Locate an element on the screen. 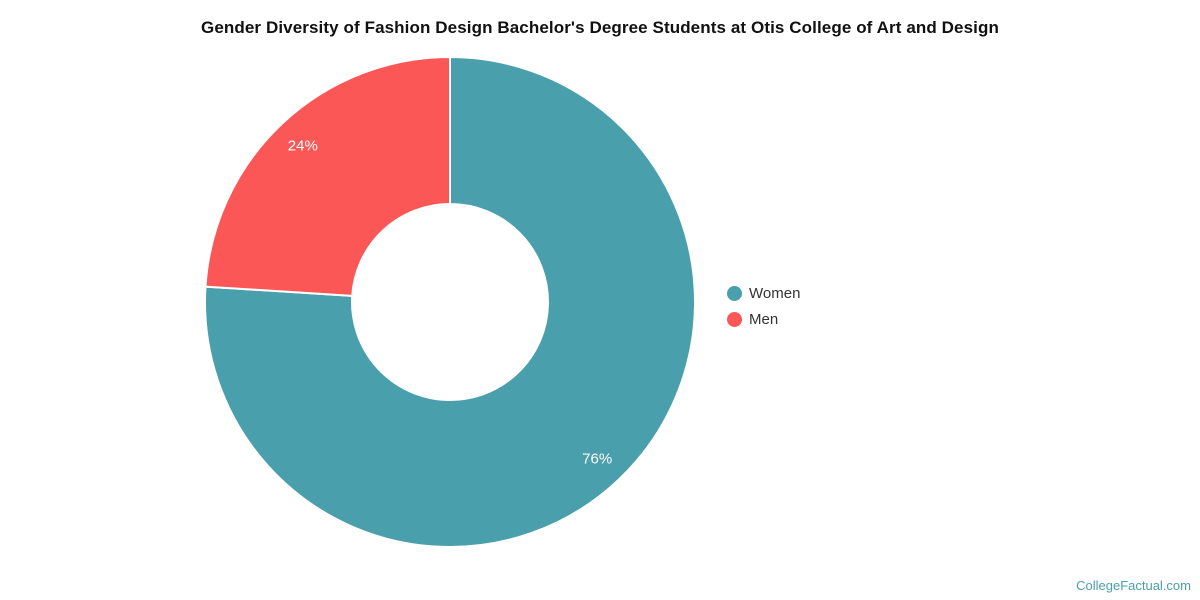  slice-men is located at coordinates (327, 176).